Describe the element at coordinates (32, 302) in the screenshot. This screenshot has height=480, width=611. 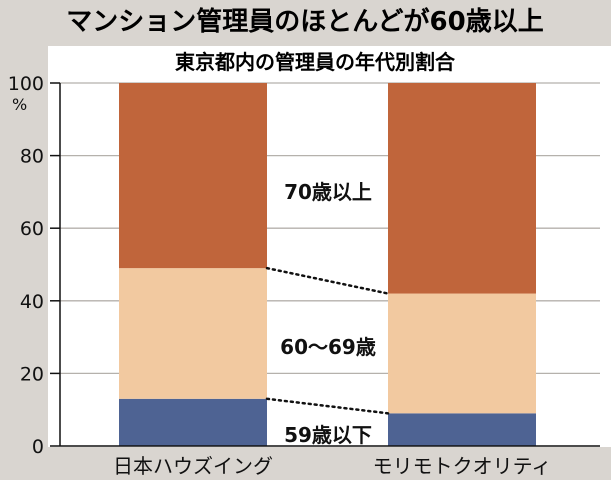
I see `y-tick-label: 40` at that location.